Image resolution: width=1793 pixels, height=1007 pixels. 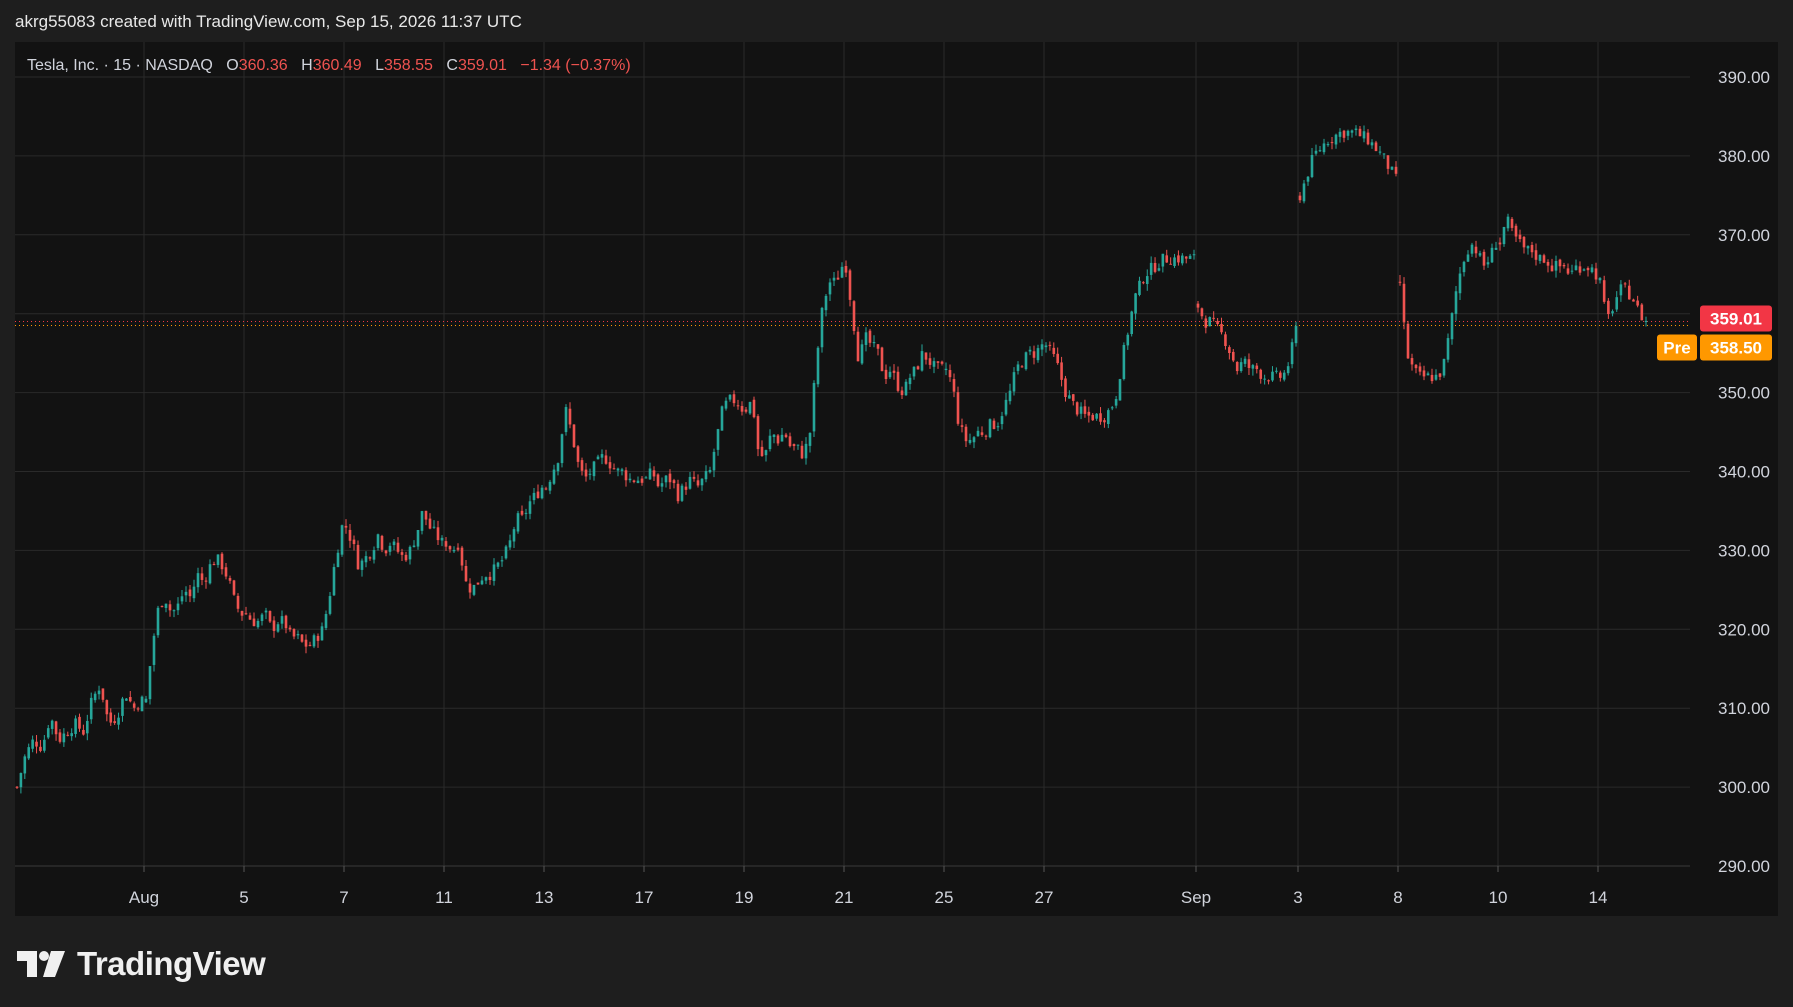 What do you see at coordinates (120, 65) in the screenshot?
I see `legend-symbol: Tesla, Inc. · 15 · NASDAQ` at bounding box center [120, 65].